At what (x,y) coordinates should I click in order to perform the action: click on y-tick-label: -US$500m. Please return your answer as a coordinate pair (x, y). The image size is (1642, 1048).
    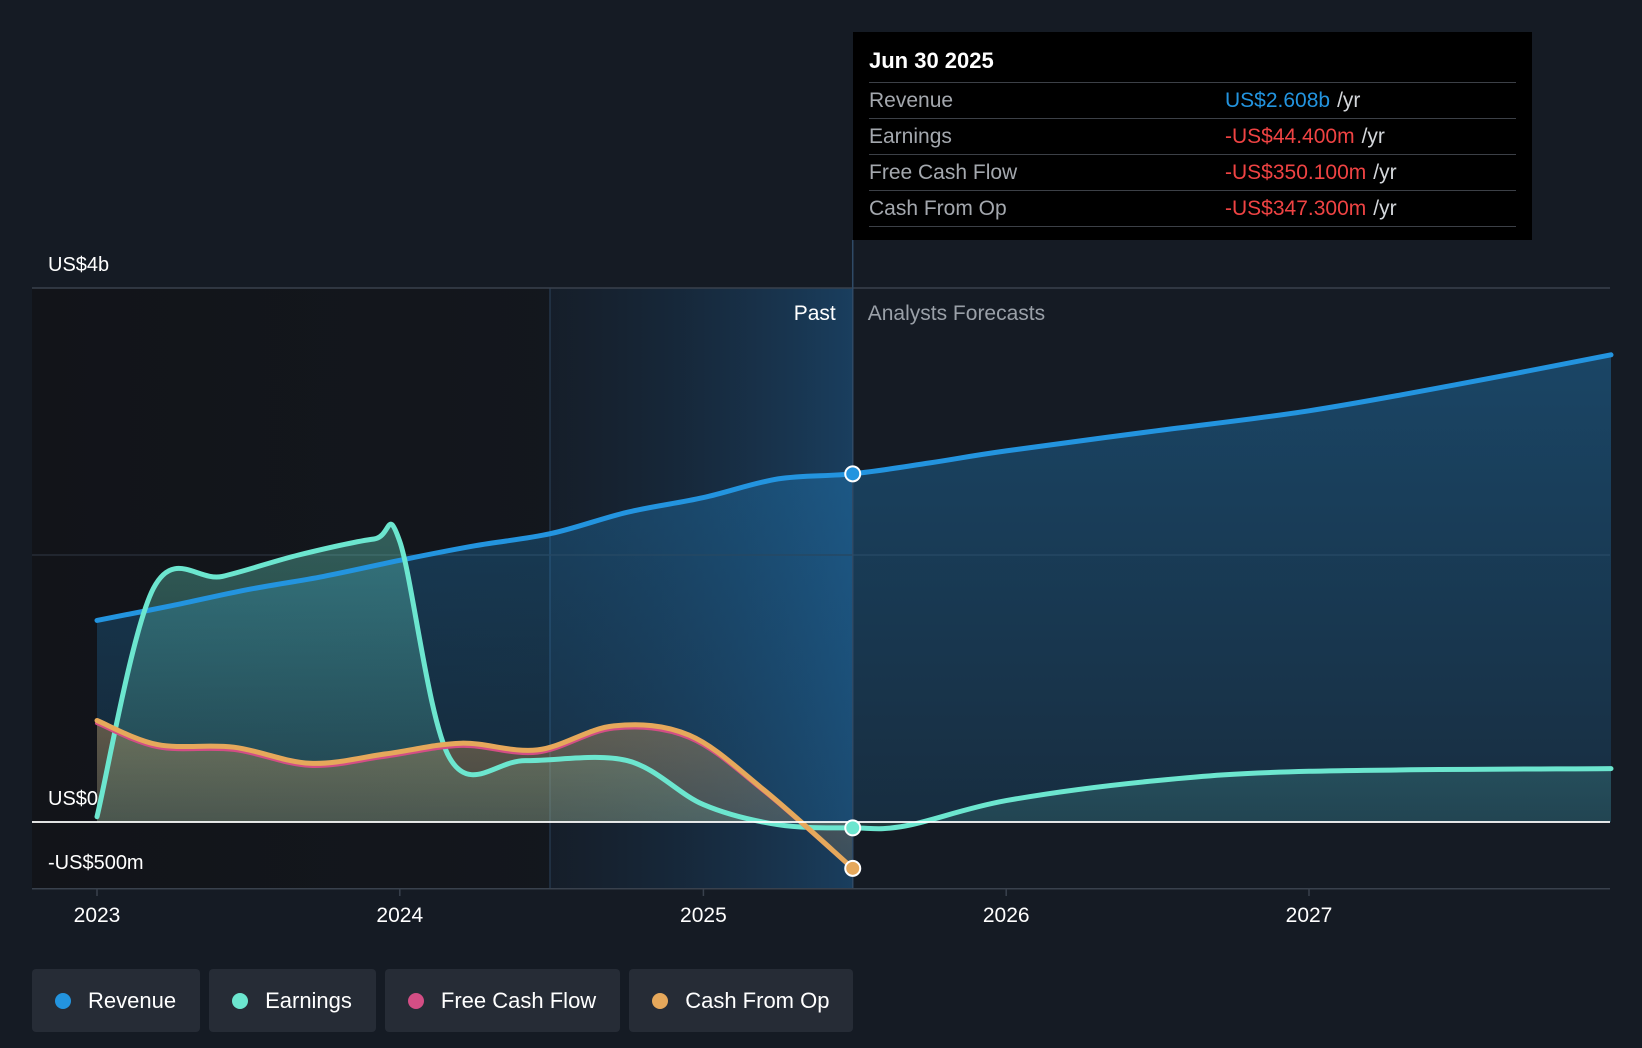
    Looking at the image, I should click on (96, 863).